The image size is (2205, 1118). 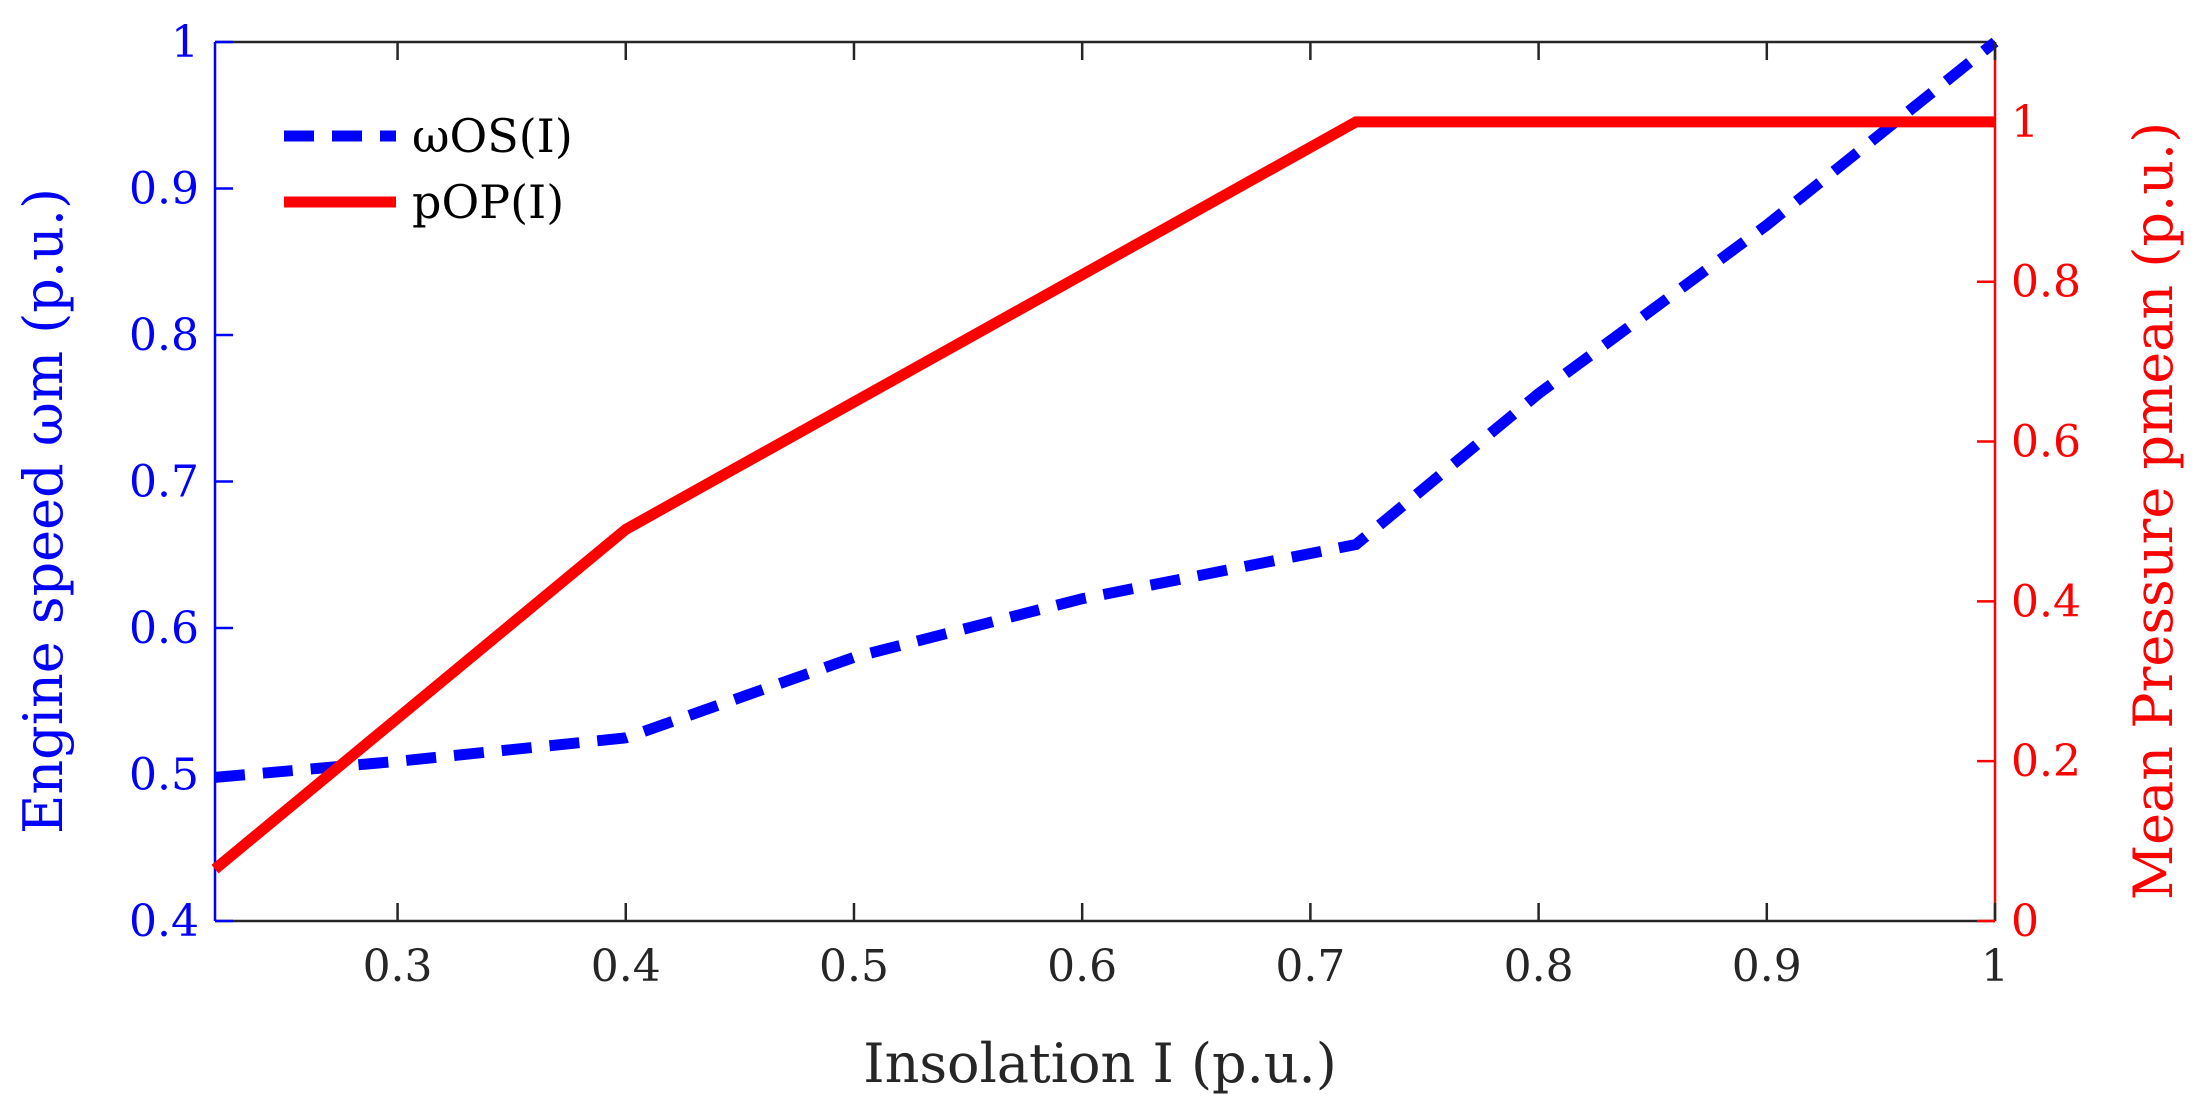 I want to click on x-axis-title: Insolation I (p.u.), so click(x=1100, y=1063).